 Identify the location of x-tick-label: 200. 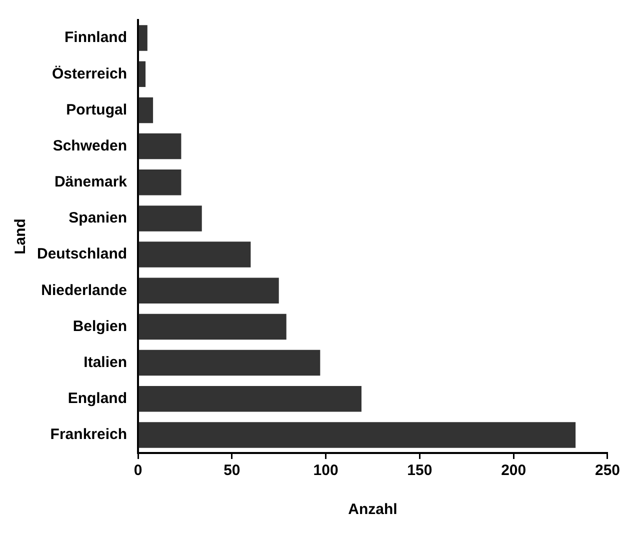
(513, 471).